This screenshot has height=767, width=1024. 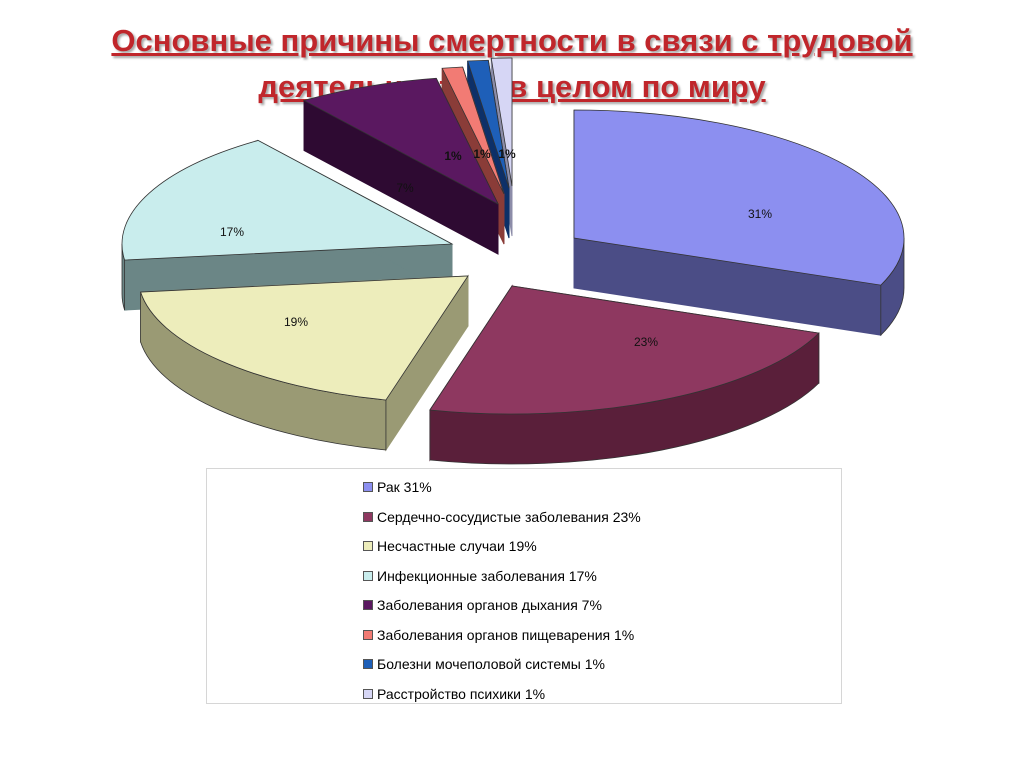 I want to click on legend-item: Несчастные случаи 19%, so click(x=450, y=546).